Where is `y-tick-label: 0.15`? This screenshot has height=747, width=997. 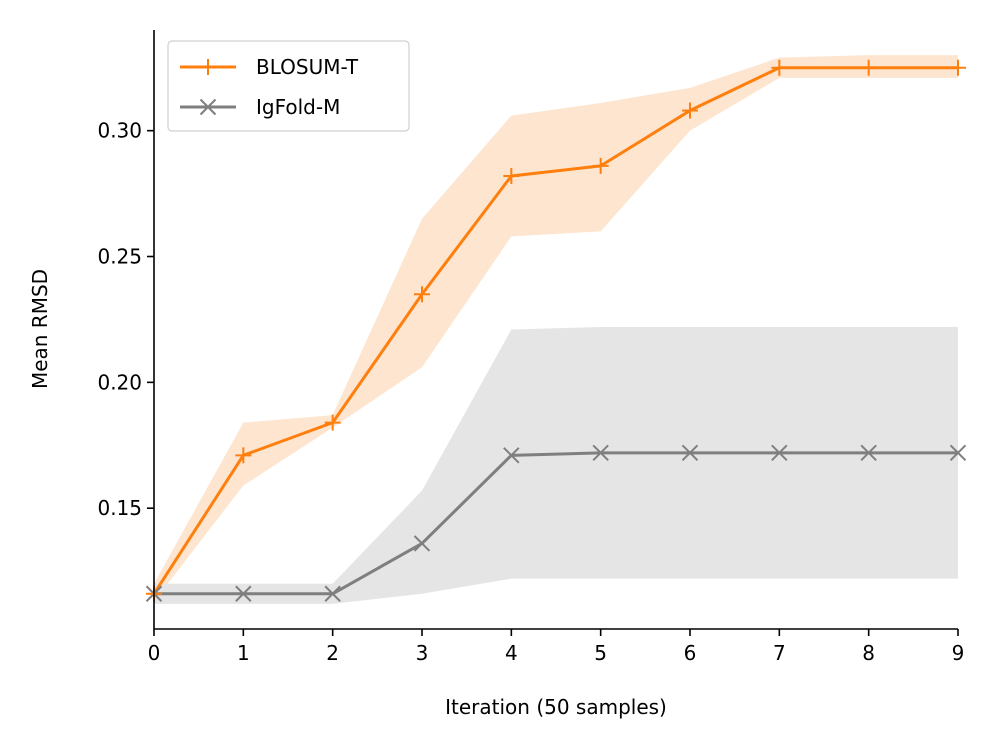
y-tick-label: 0.15 is located at coordinates (119, 508).